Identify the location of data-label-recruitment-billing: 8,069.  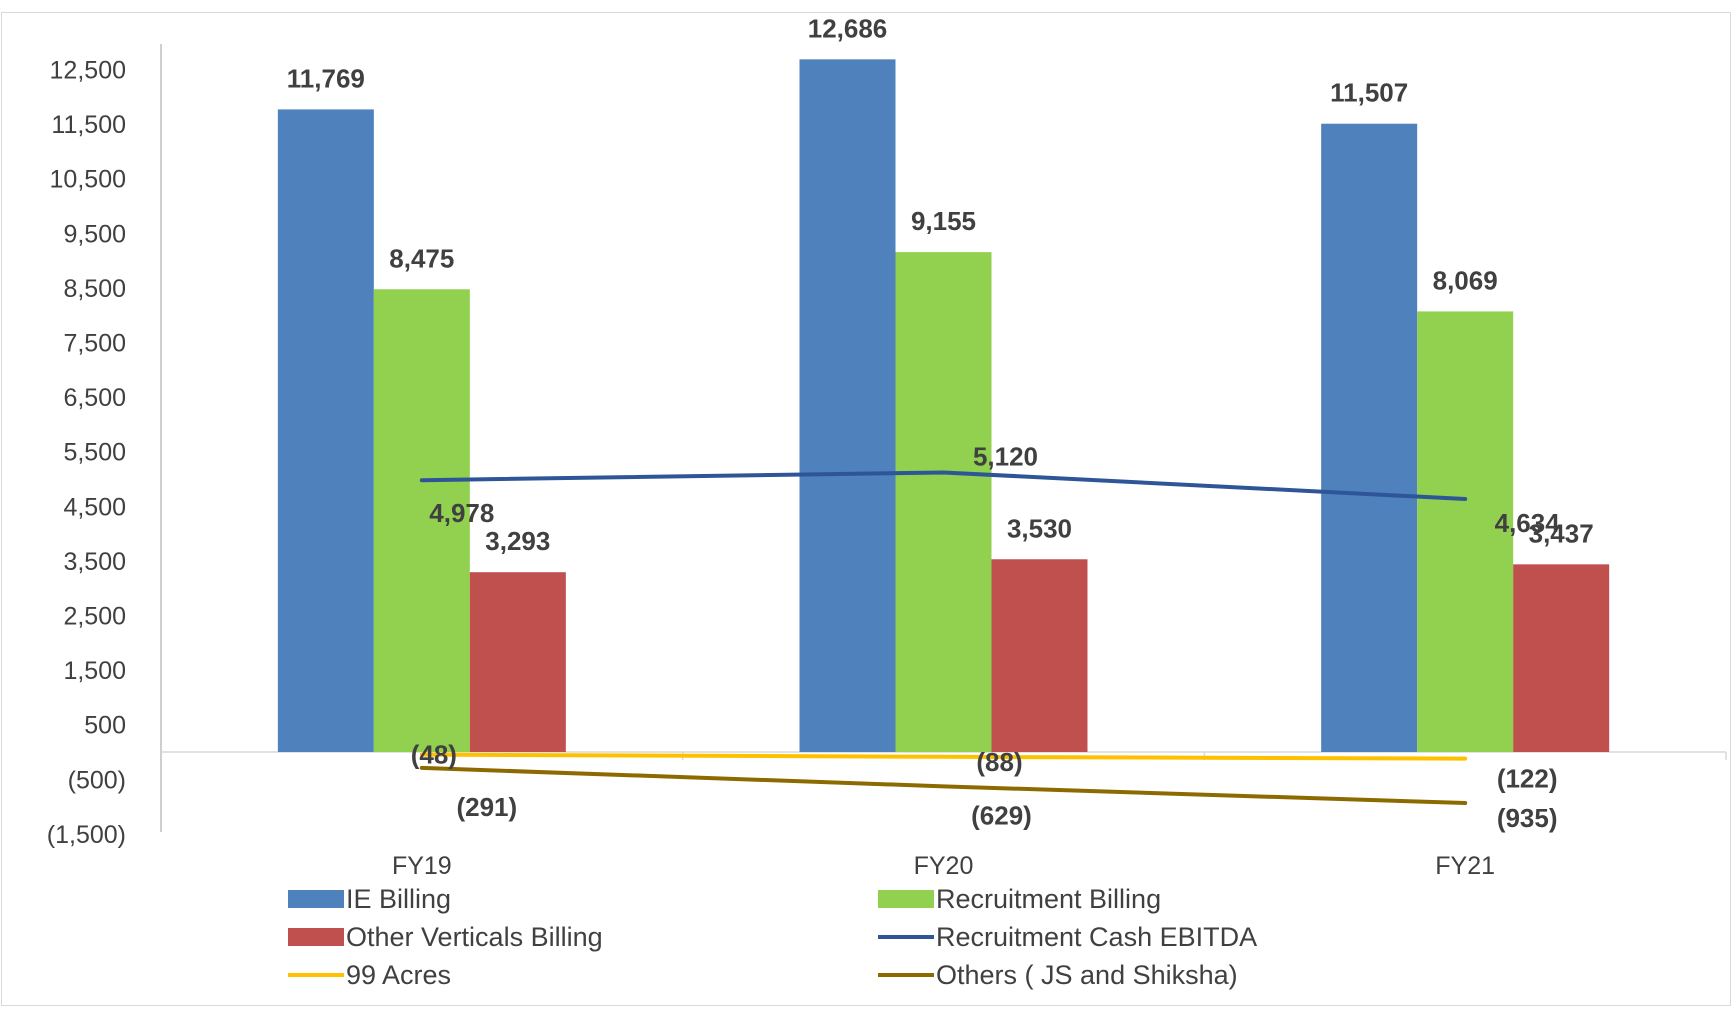
(1465, 280).